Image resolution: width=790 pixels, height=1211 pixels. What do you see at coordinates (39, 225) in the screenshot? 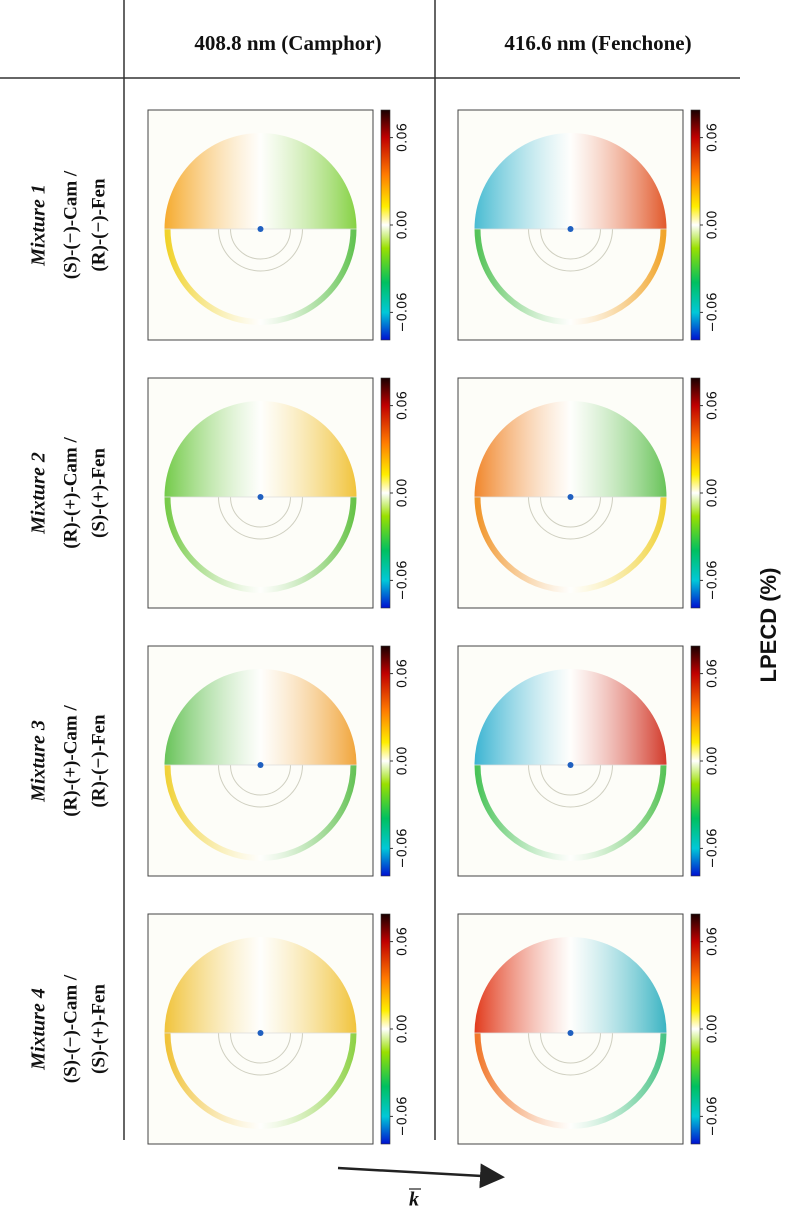
I see `row-label: Mixture 1` at bounding box center [39, 225].